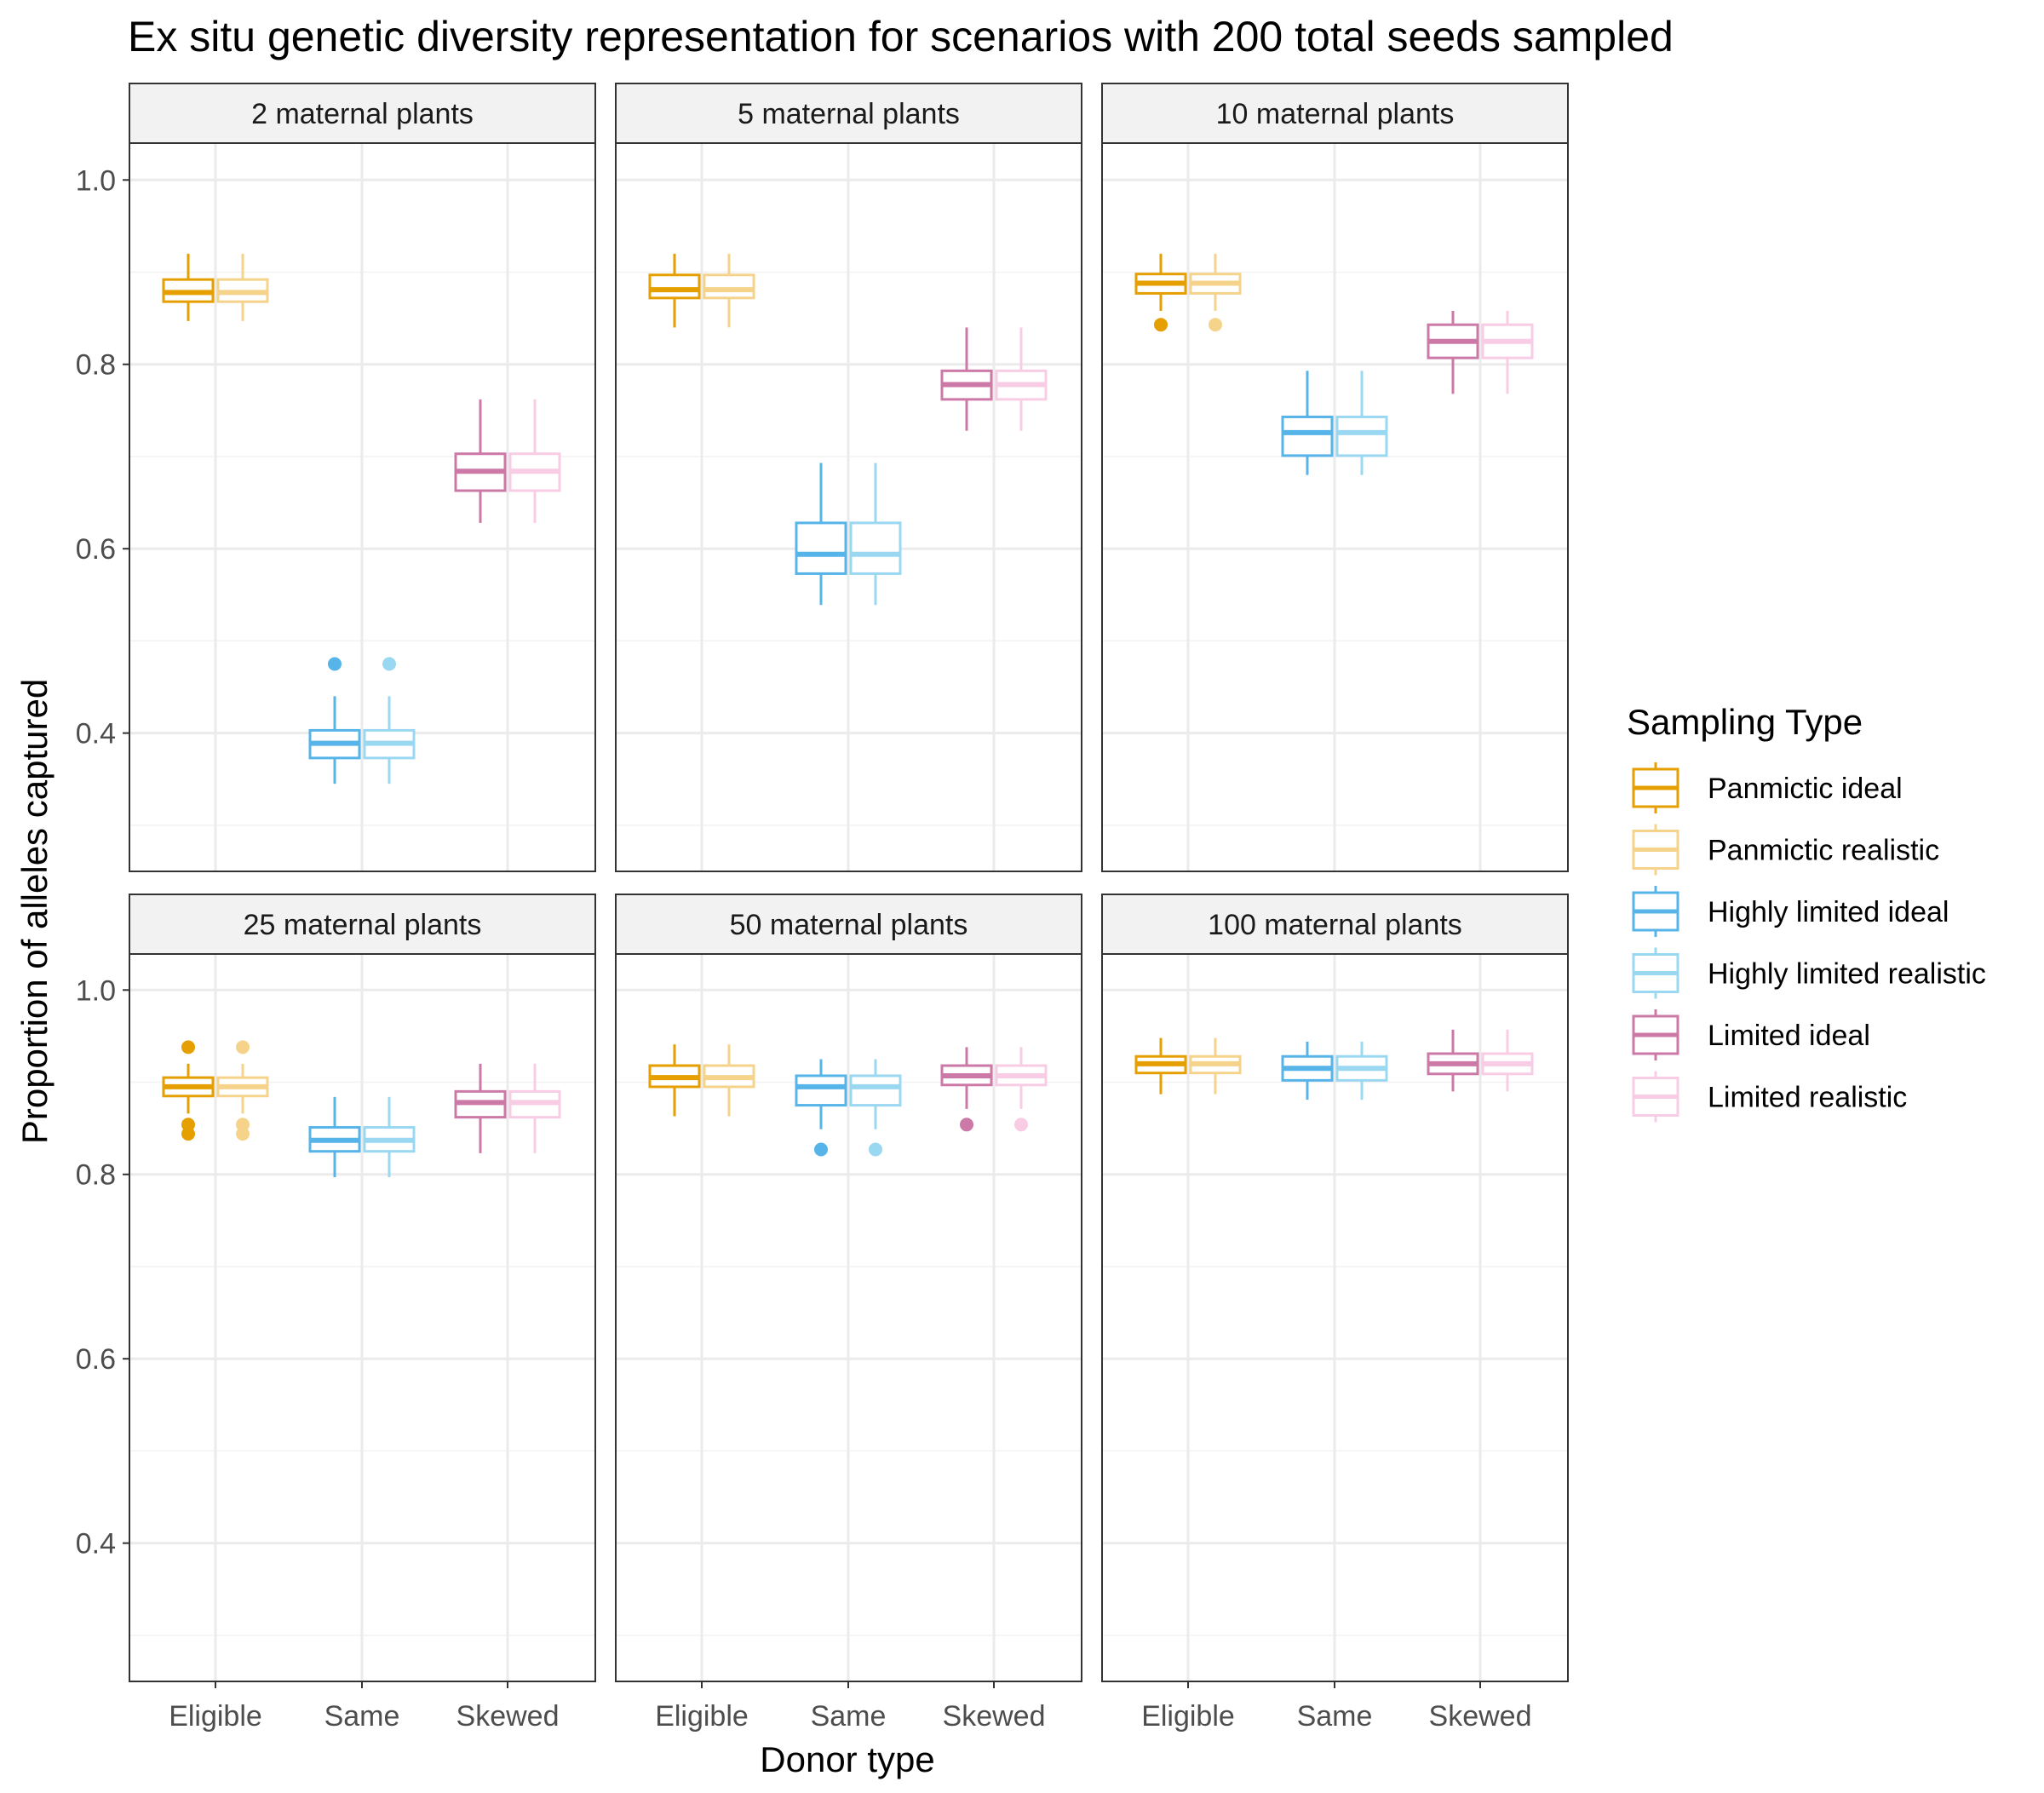 This screenshot has width=2044, height=1793. I want to click on facet-panel-5-maternal-plants: 5 maternal plants, so click(848, 478).